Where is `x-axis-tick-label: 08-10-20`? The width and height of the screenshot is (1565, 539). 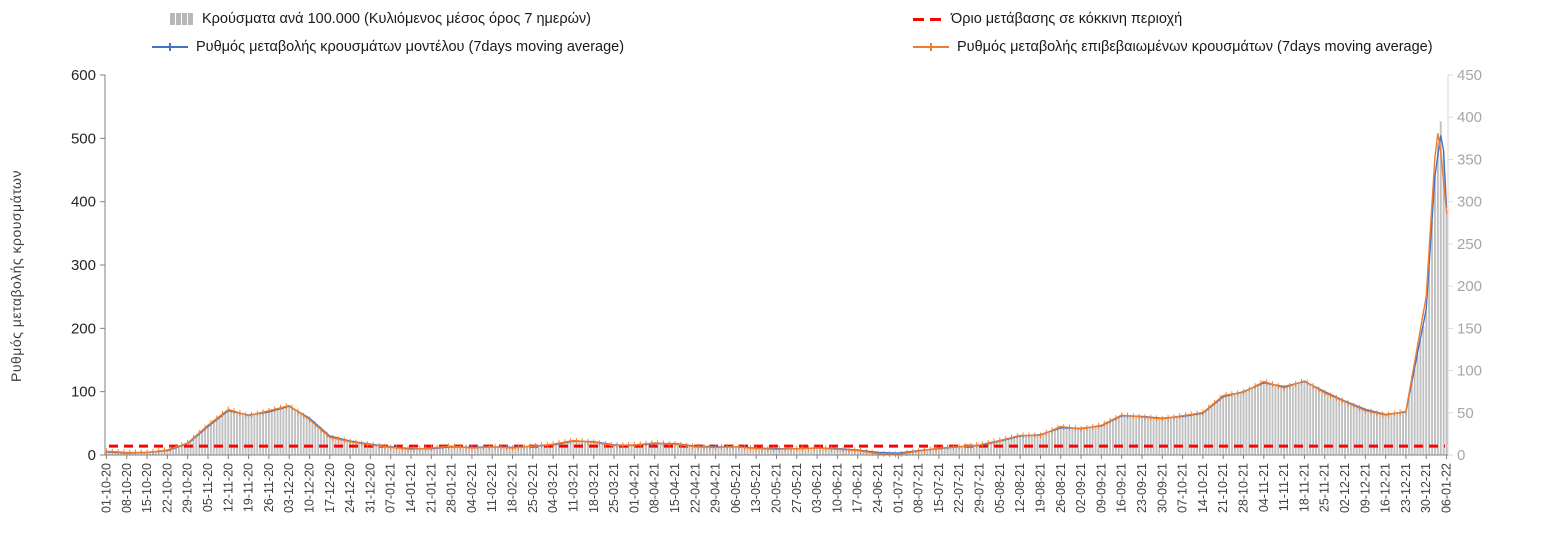
x-axis-tick-label: 08-10-20 is located at coordinates (127, 488).